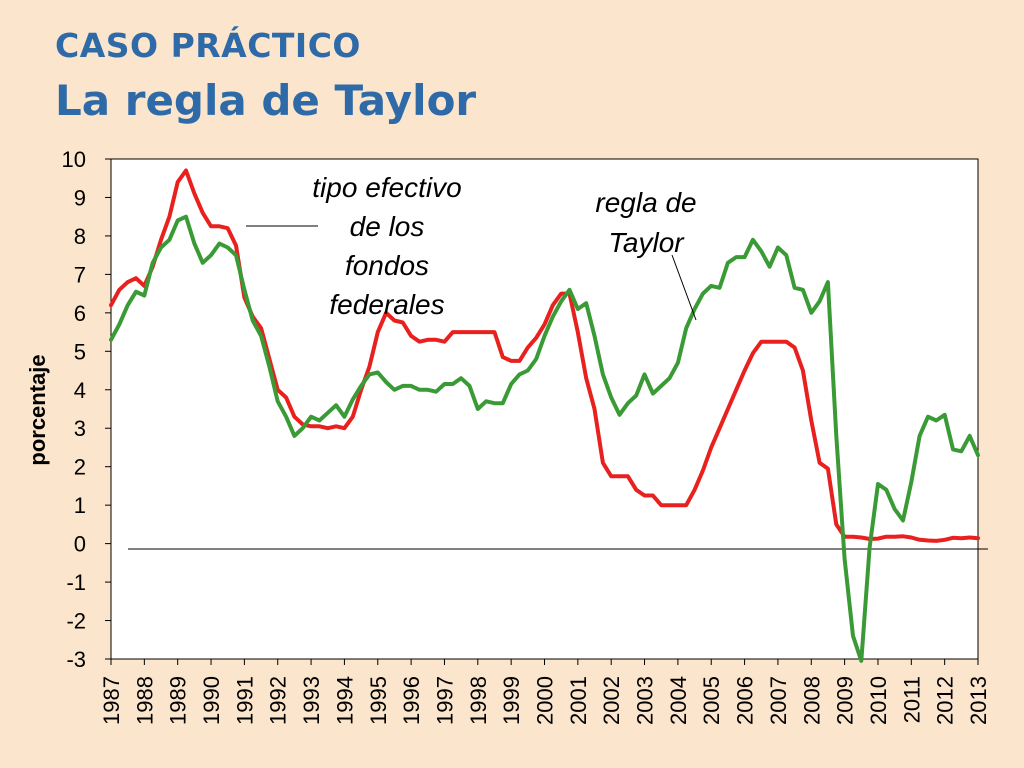 This screenshot has width=1024, height=768. Describe the element at coordinates (611, 700) in the screenshot. I see `x-tick-label: 2002` at that location.